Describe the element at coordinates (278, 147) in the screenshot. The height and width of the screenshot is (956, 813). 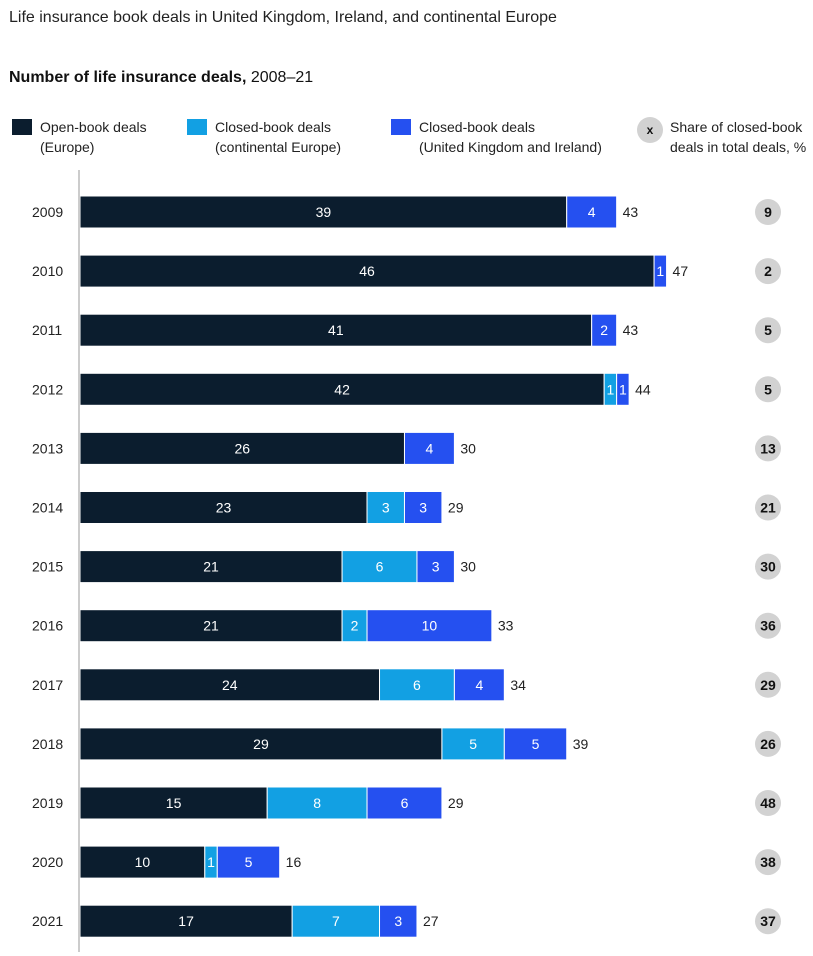
I see `legend-closed-cont-line2: (continental Europe)` at that location.